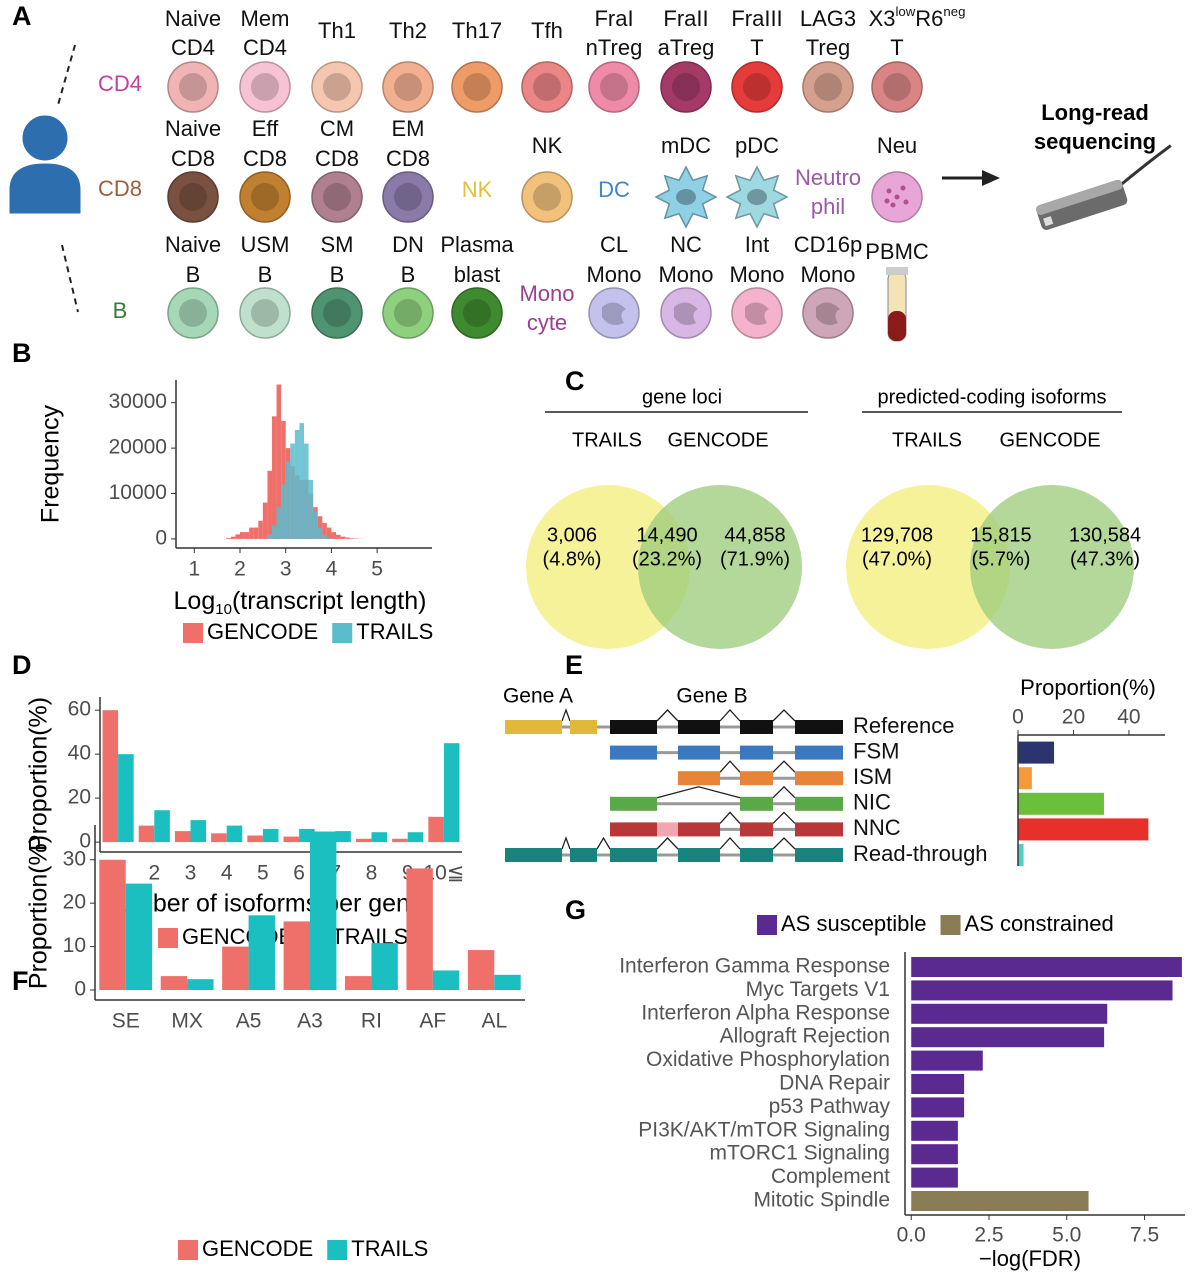 This screenshot has width=1200, height=1283. I want to click on y-tick-label: DNA Repair, so click(834, 1083).